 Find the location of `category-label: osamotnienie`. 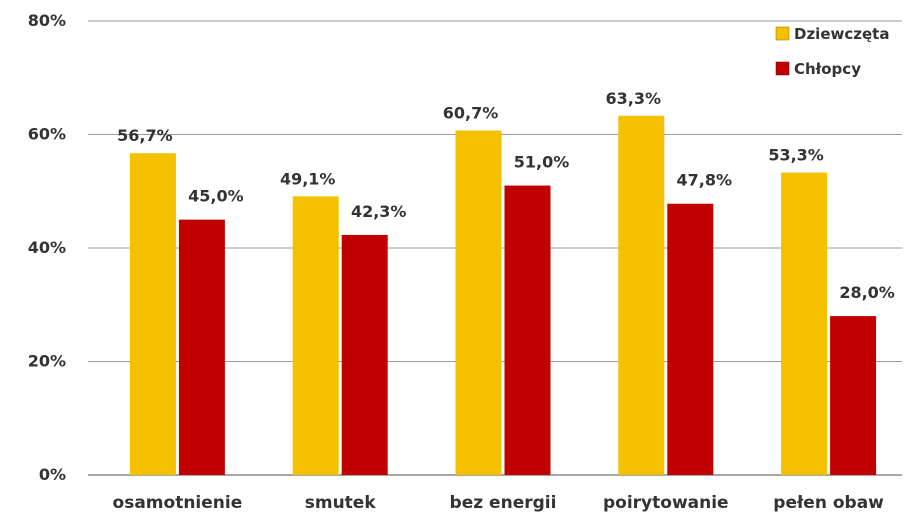

category-label: osamotnienie is located at coordinates (178, 503).